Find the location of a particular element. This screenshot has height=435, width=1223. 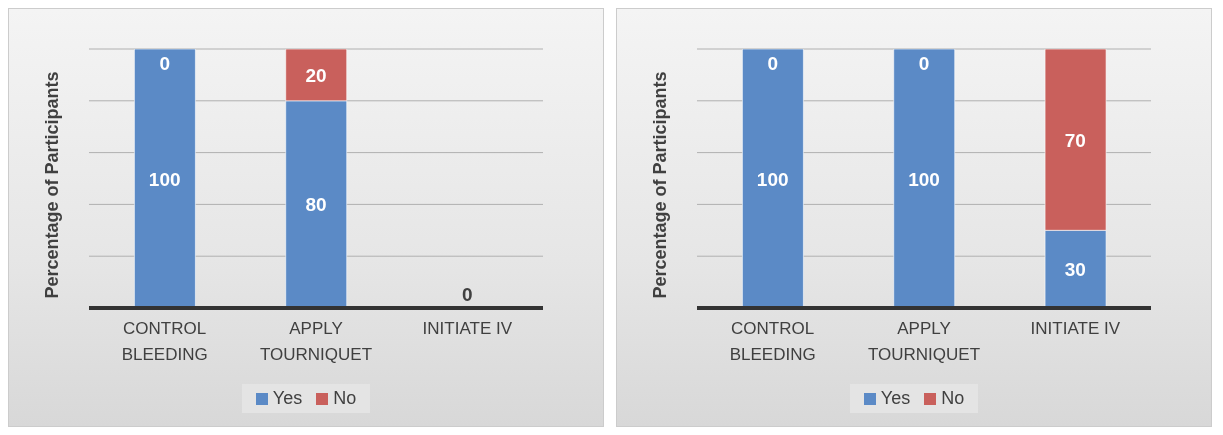

data-label: 20 is located at coordinates (316, 75).